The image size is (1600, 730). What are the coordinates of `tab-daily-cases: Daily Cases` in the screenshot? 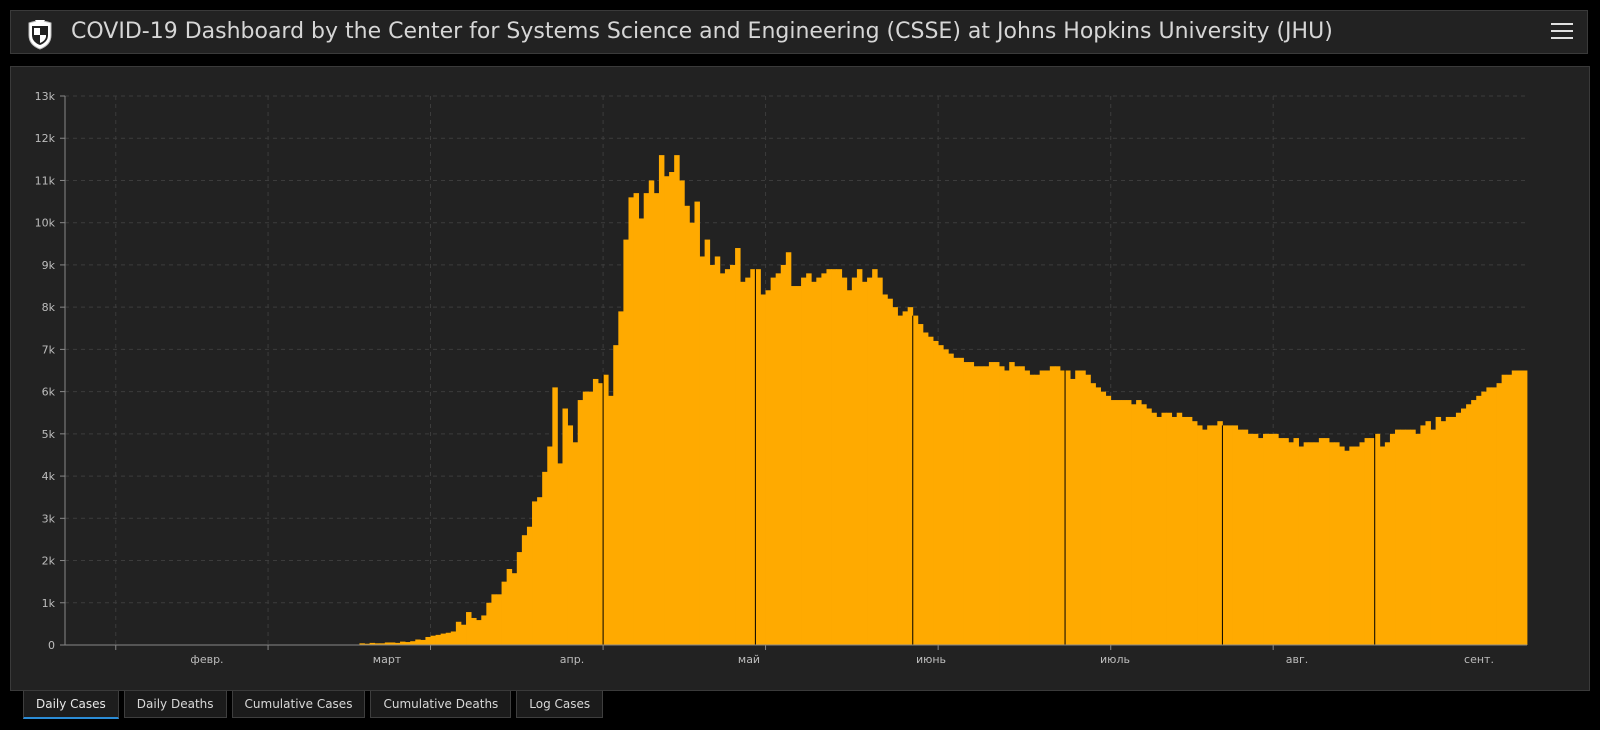 It's located at (71, 705).